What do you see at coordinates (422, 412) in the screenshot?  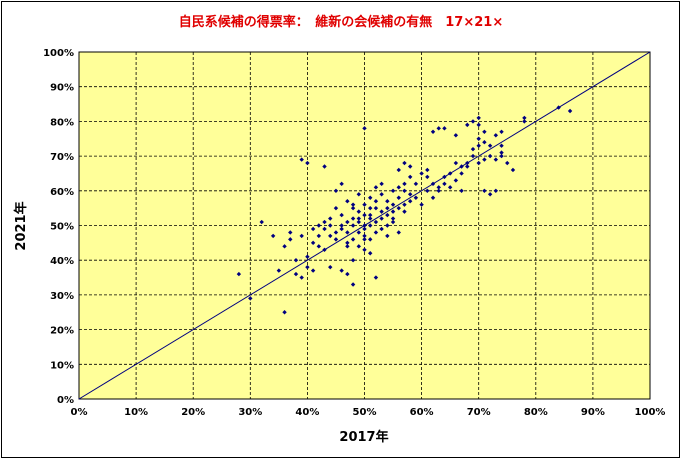 I see `x-tick-label: 60%` at bounding box center [422, 412].